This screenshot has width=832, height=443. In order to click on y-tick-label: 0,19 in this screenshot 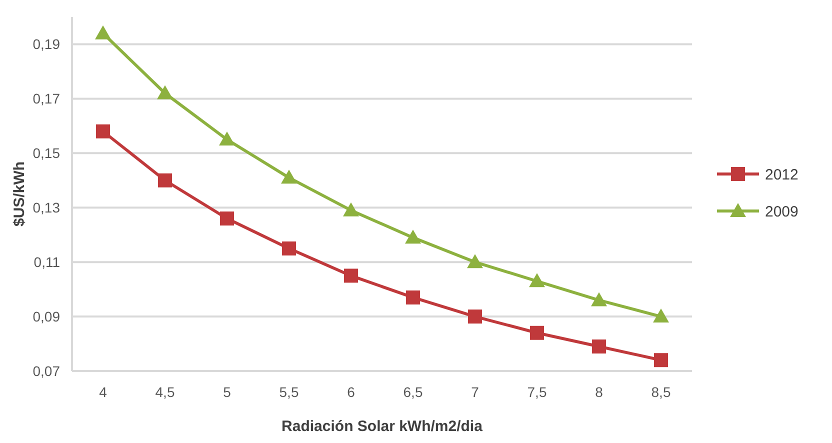, I will do `click(46, 44)`.